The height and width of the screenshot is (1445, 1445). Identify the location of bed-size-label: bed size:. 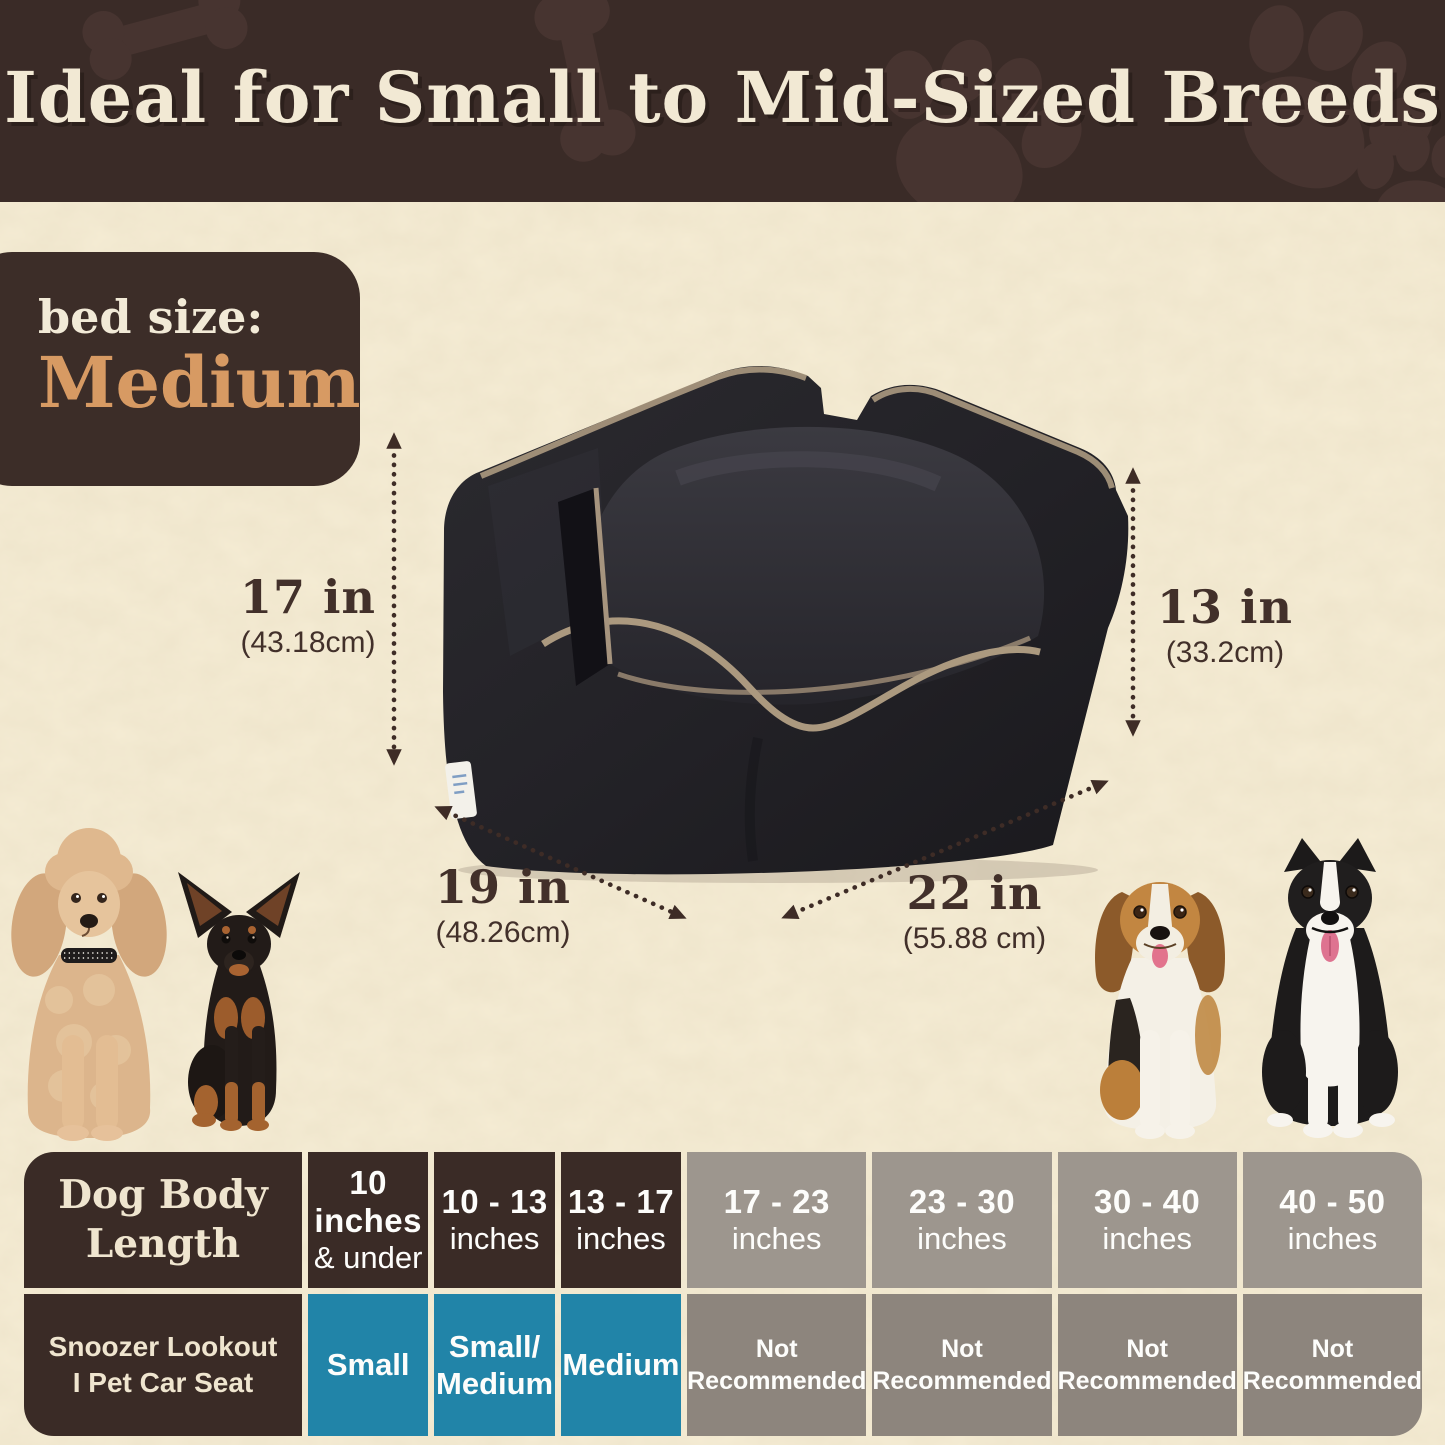
(151, 317).